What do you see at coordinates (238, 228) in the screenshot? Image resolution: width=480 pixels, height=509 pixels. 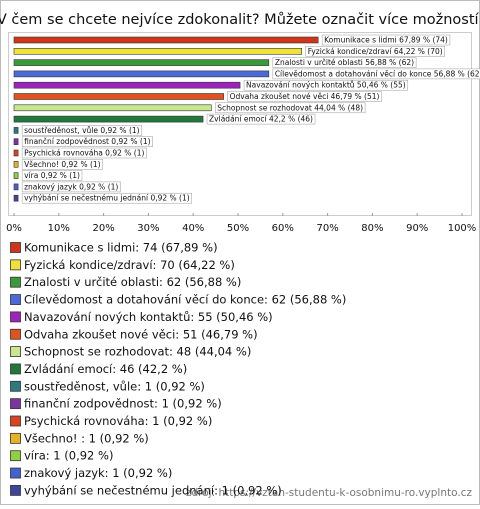 I see `x-tick-label: 50%` at bounding box center [238, 228].